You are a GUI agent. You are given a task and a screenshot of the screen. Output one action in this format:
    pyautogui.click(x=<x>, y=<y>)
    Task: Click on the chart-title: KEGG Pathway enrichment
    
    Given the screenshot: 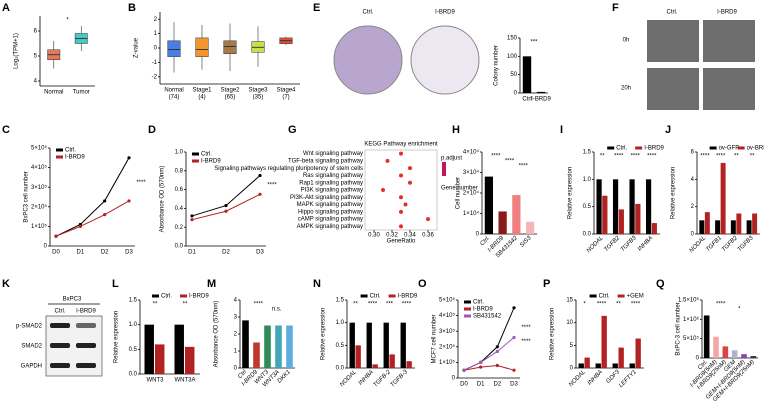 What is the action you would take?
    pyautogui.click(x=401, y=145)
    